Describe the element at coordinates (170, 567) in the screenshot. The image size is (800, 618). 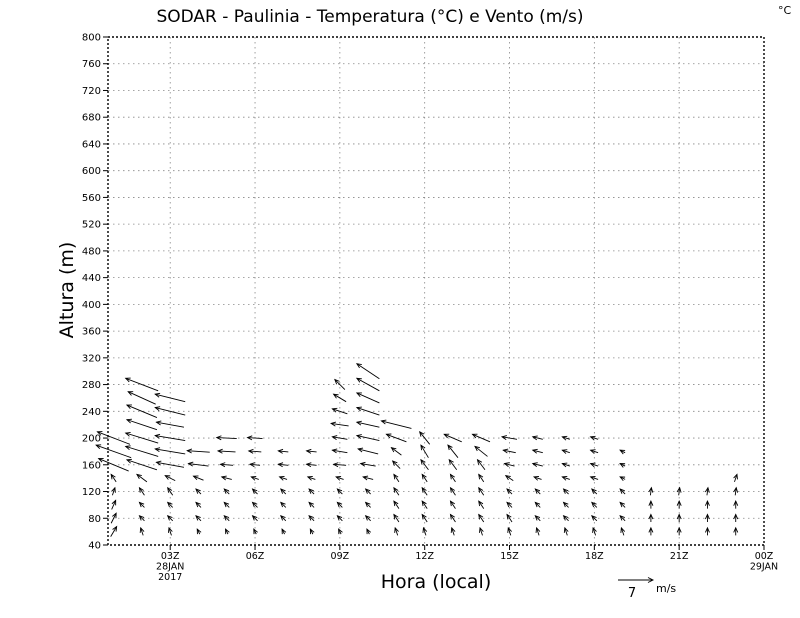
I see `x-tick-label: 28JAN` at that location.